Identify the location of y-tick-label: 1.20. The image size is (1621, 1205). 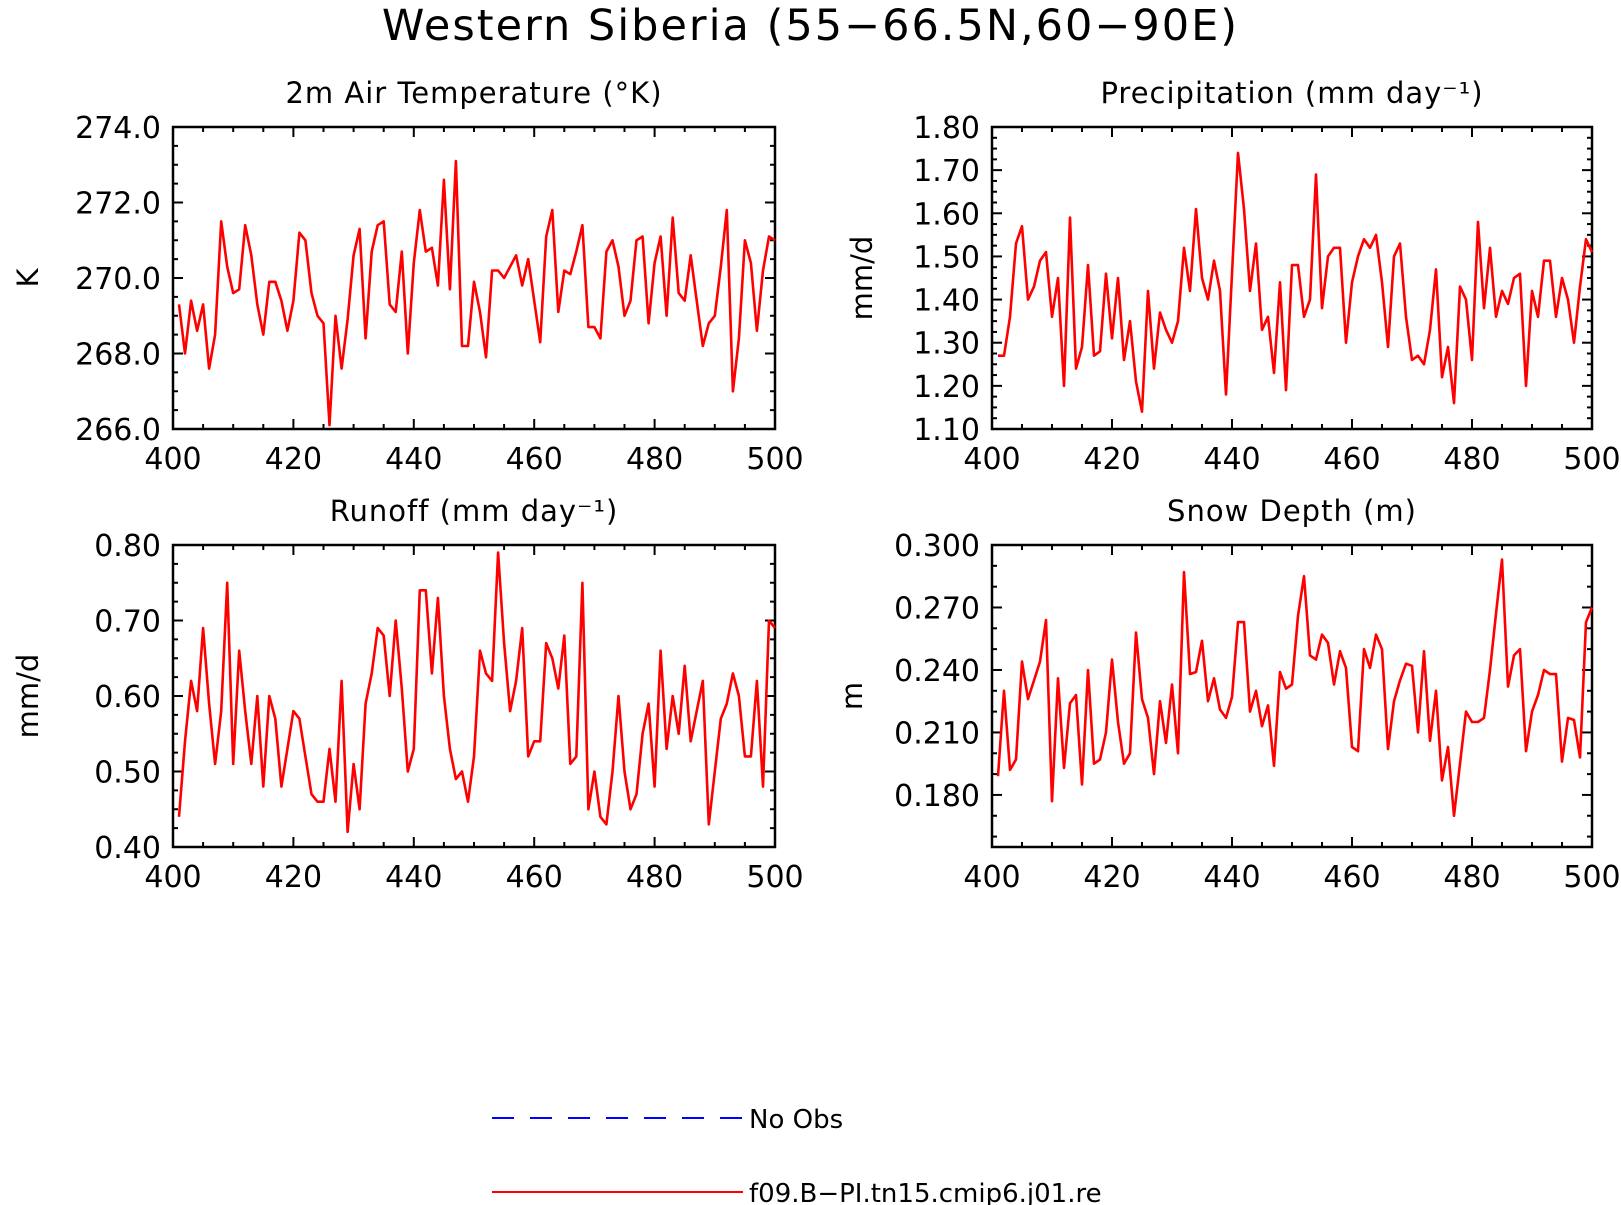
(946, 387).